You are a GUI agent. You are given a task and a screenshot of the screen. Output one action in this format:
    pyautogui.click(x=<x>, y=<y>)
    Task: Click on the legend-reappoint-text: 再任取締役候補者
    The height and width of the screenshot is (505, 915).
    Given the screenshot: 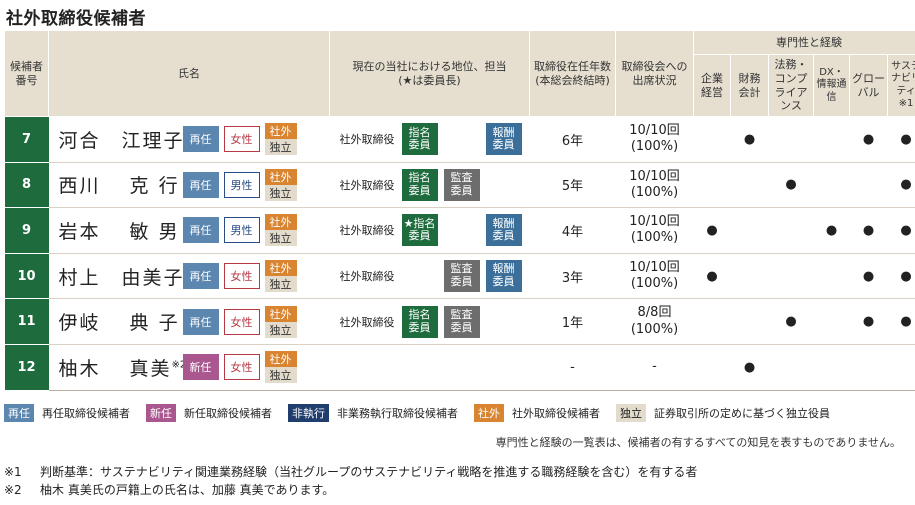 What is the action you would take?
    pyautogui.click(x=86, y=413)
    